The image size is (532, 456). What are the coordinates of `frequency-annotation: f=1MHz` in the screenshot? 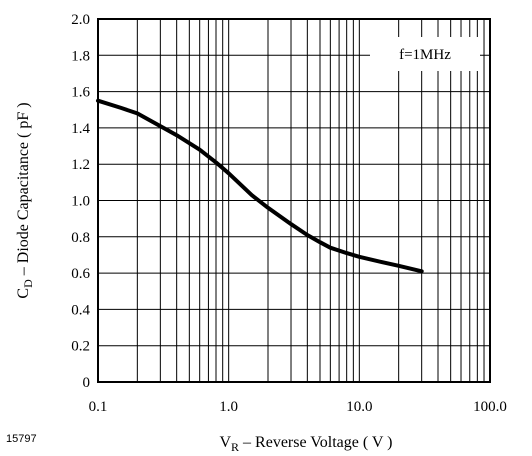 It's located at (425, 55).